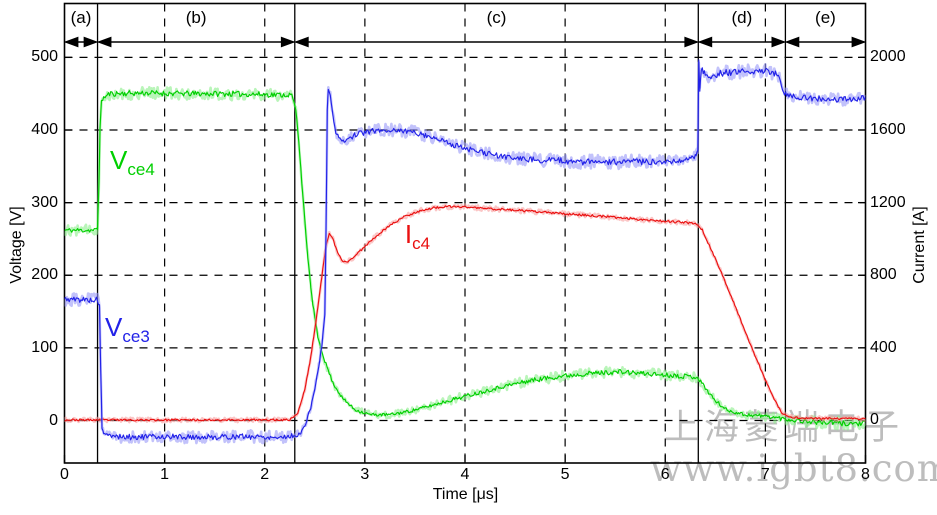 The image size is (937, 515). I want to click on x-tick-label: 6, so click(665, 474).